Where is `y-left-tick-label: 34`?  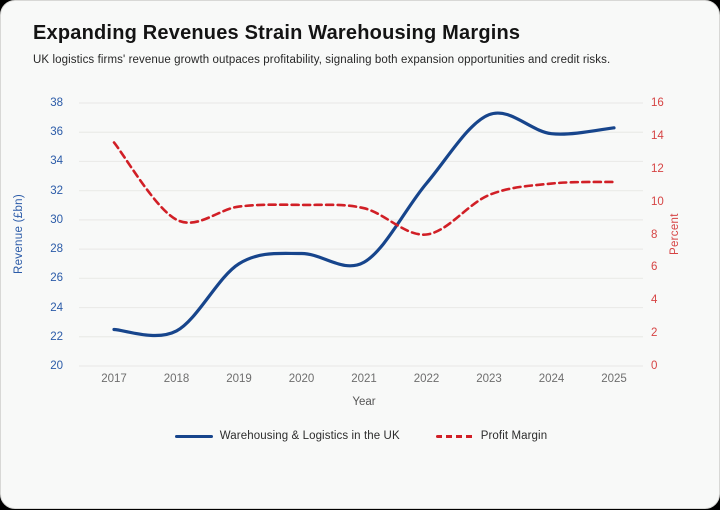 y-left-tick-label: 34 is located at coordinates (56, 161).